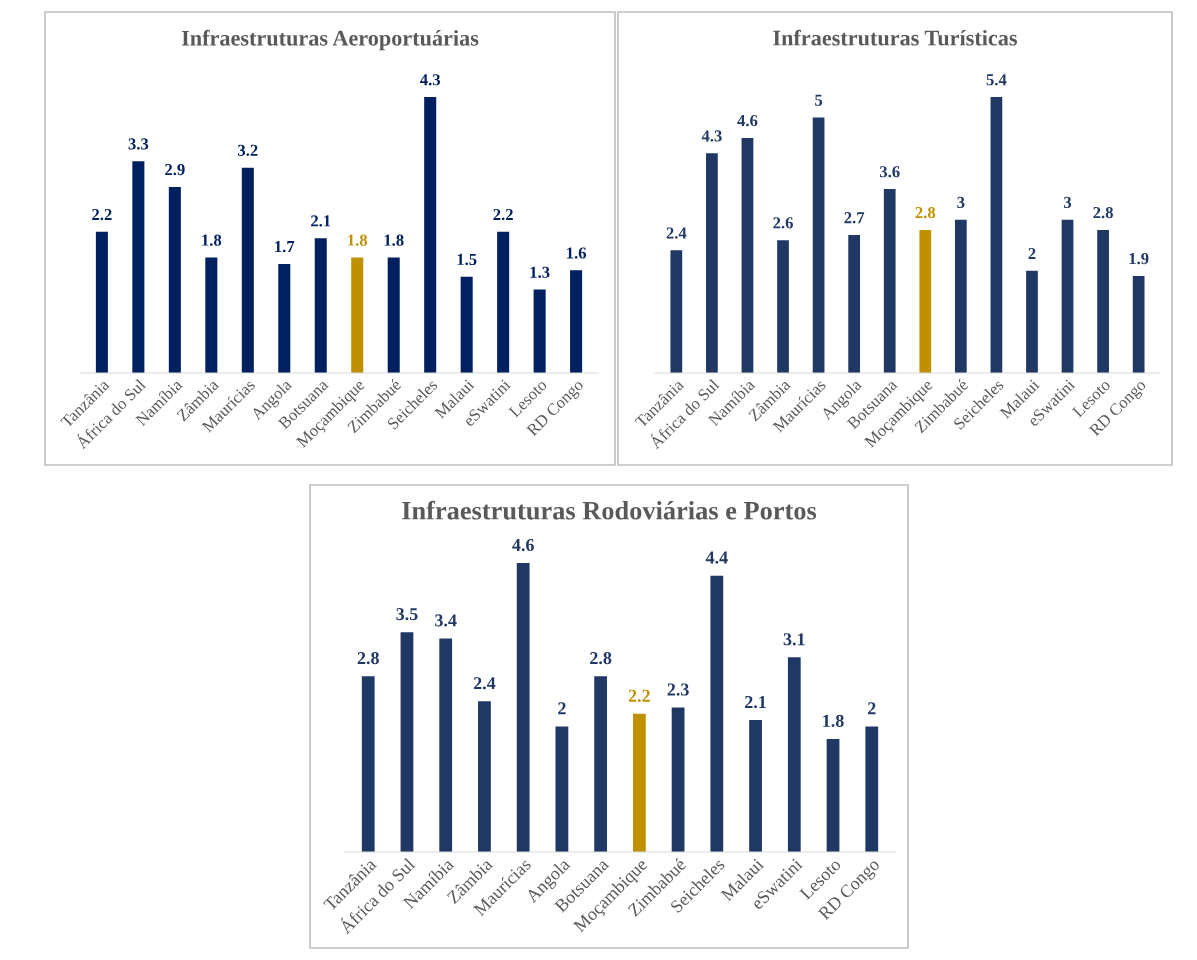 The height and width of the screenshot is (960, 1197). I want to click on chart-title: Infraestruturas Turísticas, so click(895, 37).